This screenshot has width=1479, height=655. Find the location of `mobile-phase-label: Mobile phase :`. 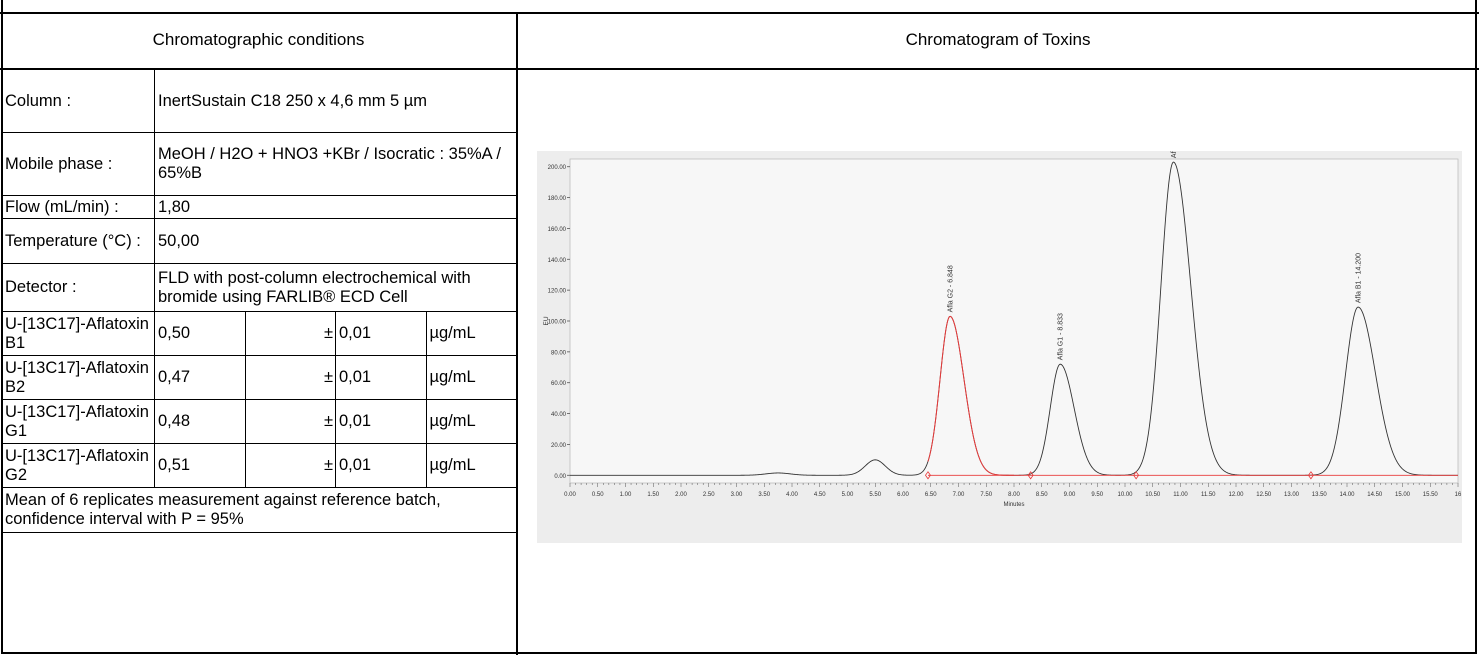

mobile-phase-label: Mobile phase : is located at coordinates (78, 164).